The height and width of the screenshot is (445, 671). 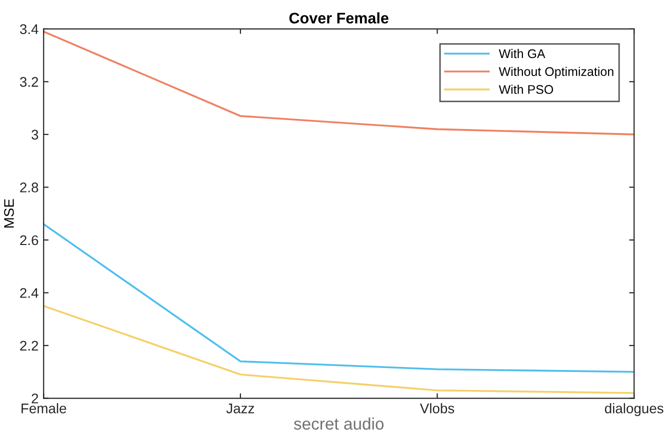 What do you see at coordinates (338, 18) in the screenshot?
I see `chart-title: Cover Female` at bounding box center [338, 18].